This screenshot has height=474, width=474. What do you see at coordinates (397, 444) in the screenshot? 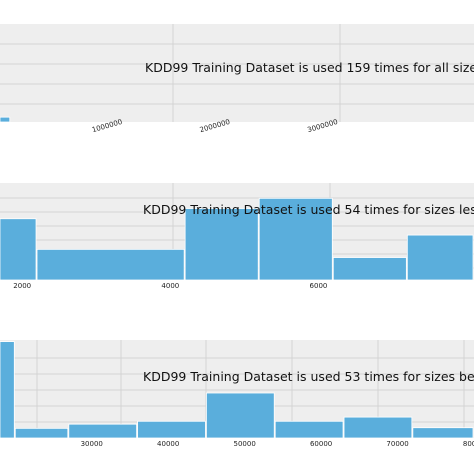
I see `x-tick-label: 70000` at bounding box center [397, 444].